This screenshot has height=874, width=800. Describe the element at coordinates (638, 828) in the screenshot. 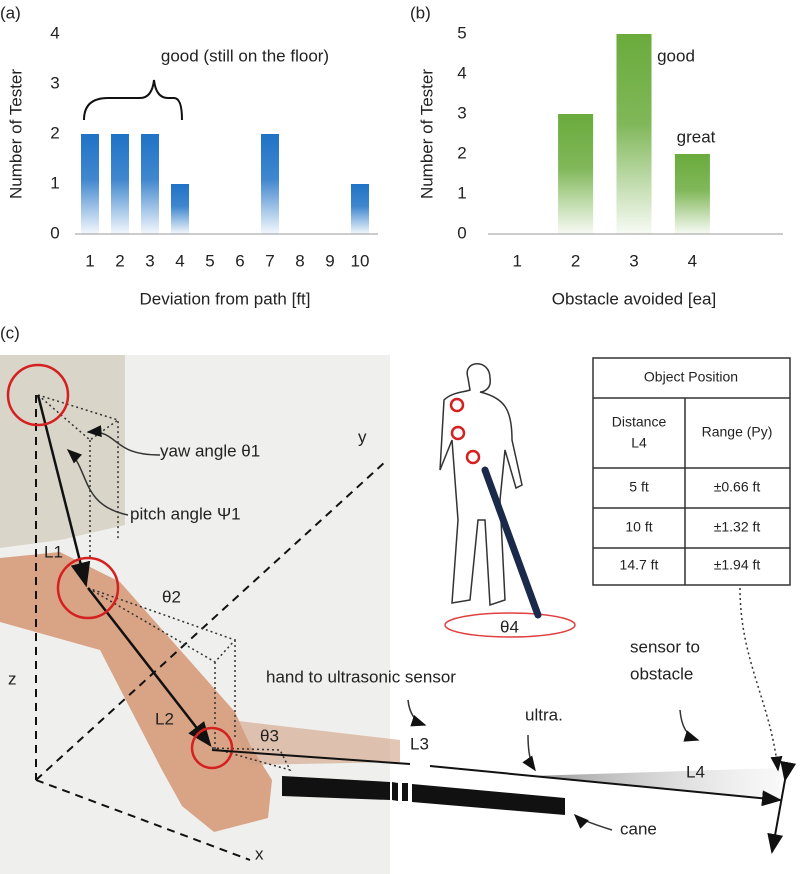

I see `label: cane` at that location.